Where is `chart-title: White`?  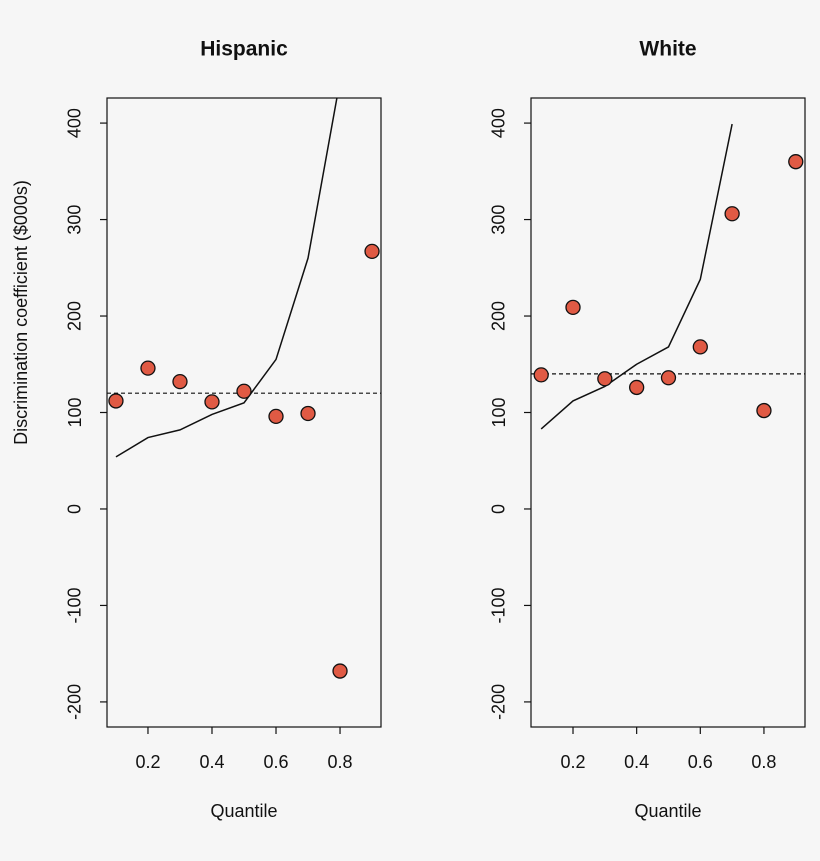 chart-title: White is located at coordinates (667, 49).